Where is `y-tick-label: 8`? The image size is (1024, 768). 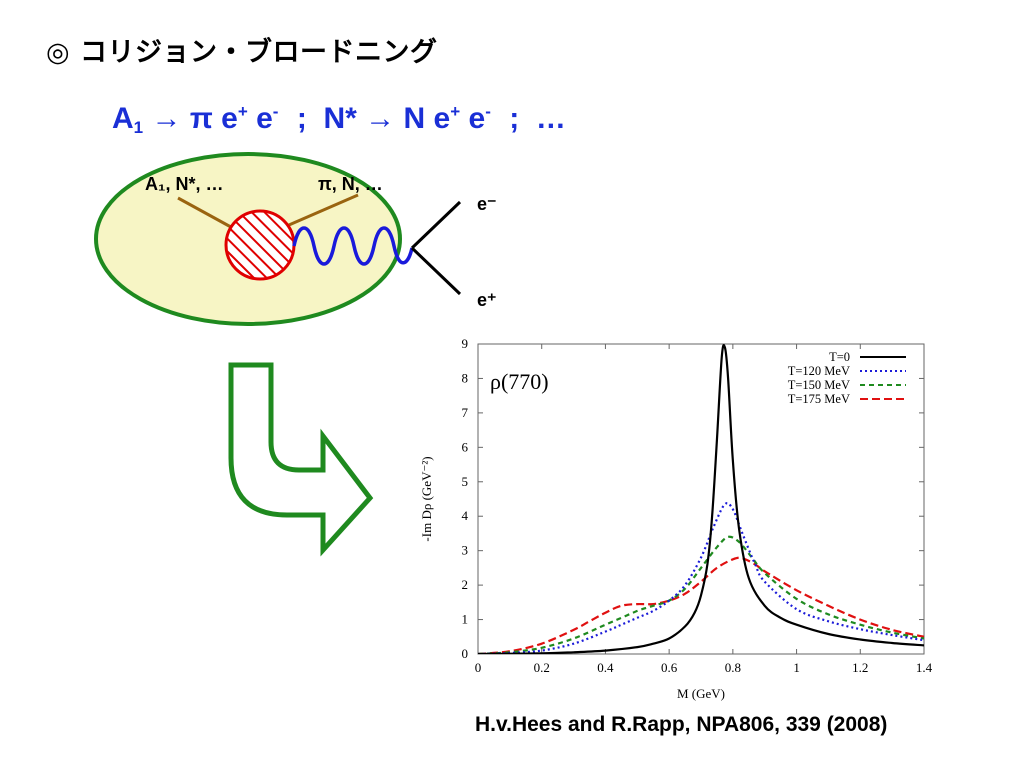
y-tick-label: 8 is located at coordinates (465, 377).